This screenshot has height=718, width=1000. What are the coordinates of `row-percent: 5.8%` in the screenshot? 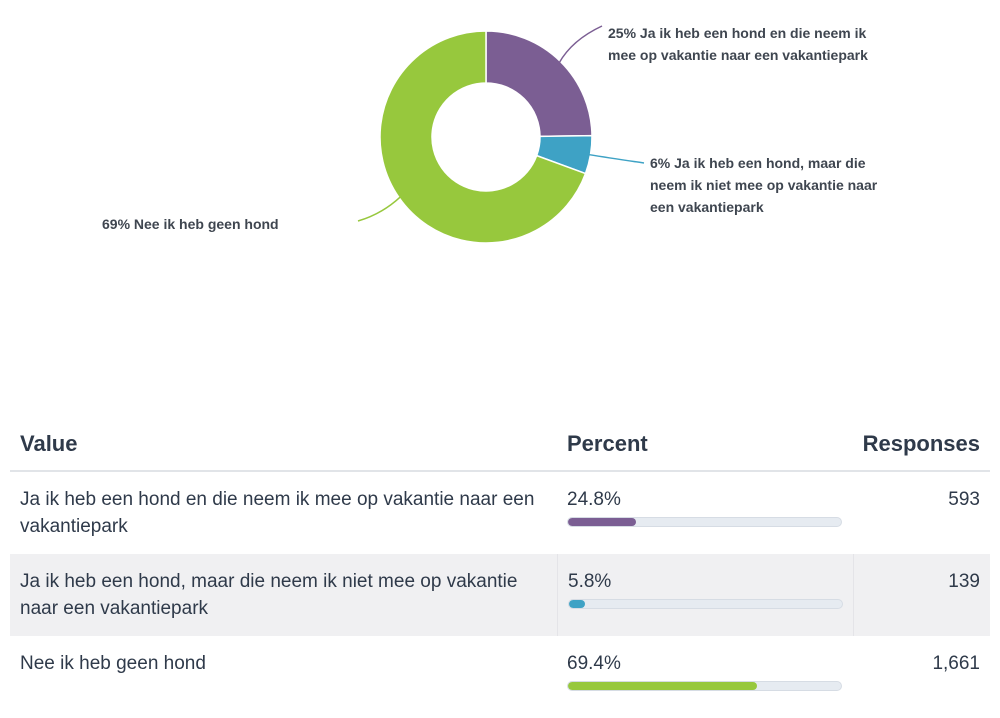 It's located at (705, 595).